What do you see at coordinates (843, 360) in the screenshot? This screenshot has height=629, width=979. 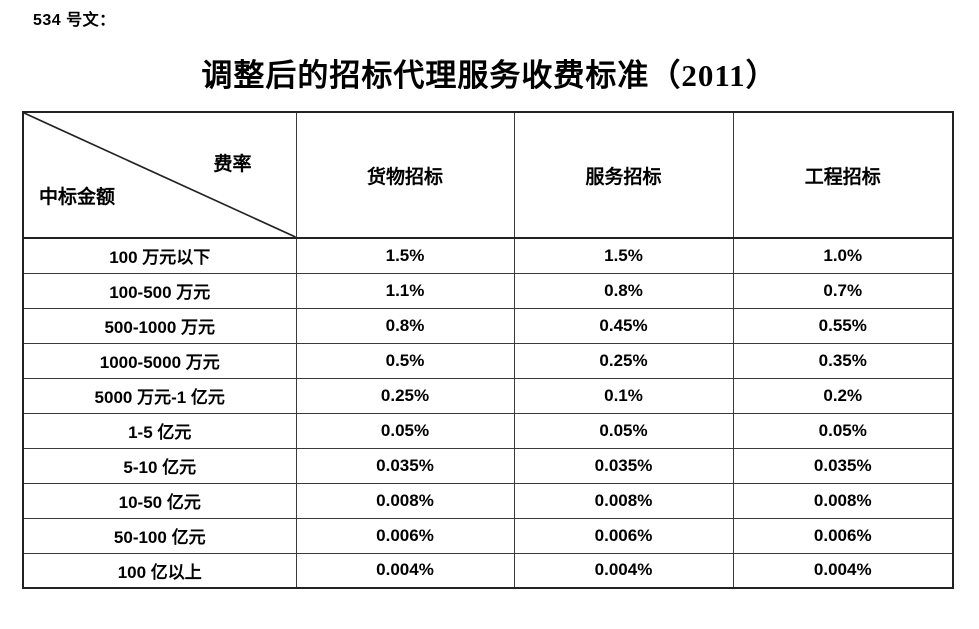 I see `fee-rate-value: 0.35%` at bounding box center [843, 360].